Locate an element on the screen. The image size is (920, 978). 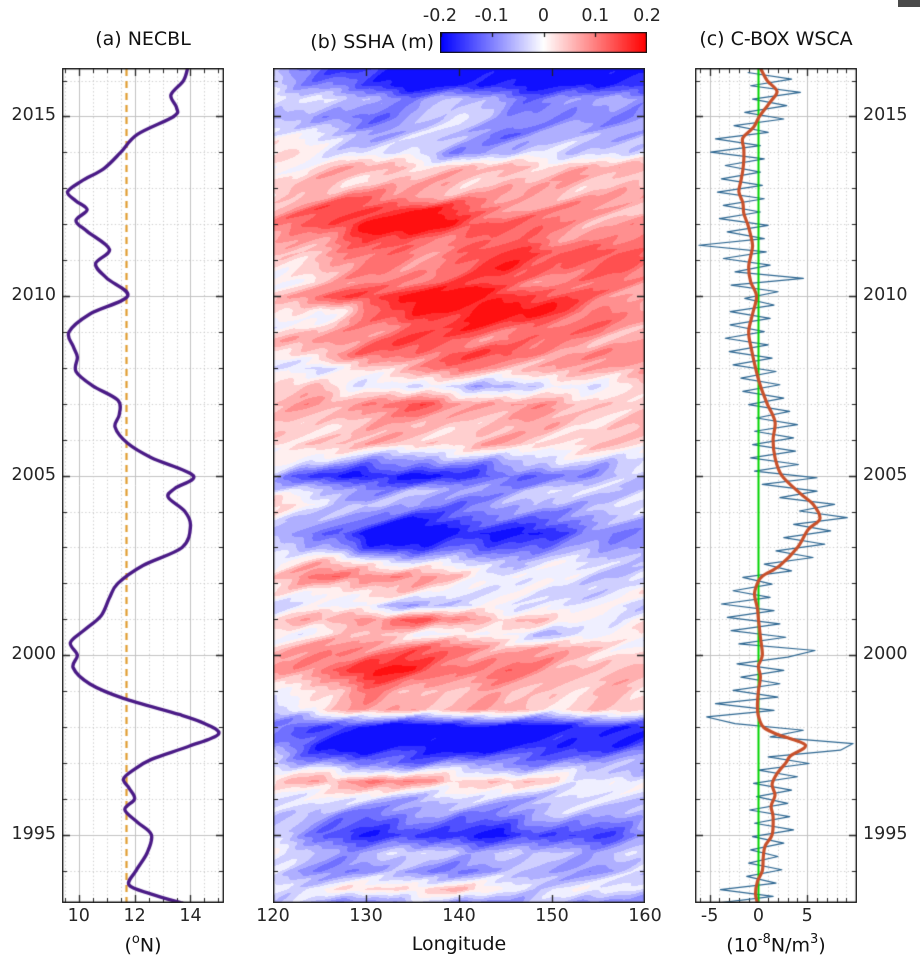
panel-c-xtick-label: 0 is located at coordinates (758, 916).